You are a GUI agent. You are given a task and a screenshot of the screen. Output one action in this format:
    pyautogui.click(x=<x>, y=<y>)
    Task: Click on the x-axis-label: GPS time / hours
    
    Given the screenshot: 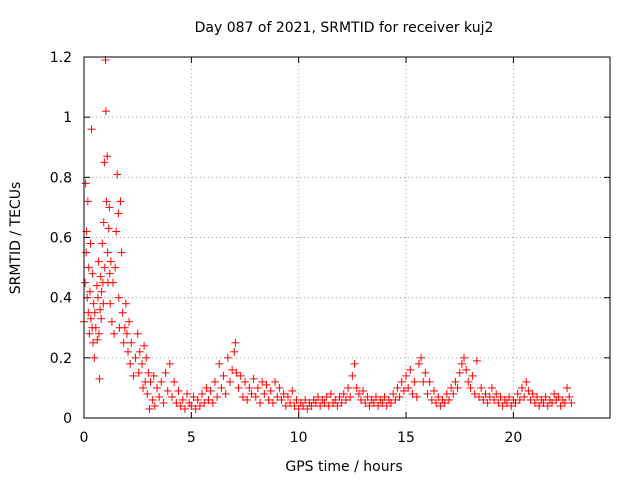 What is the action you would take?
    pyautogui.click(x=343, y=467)
    